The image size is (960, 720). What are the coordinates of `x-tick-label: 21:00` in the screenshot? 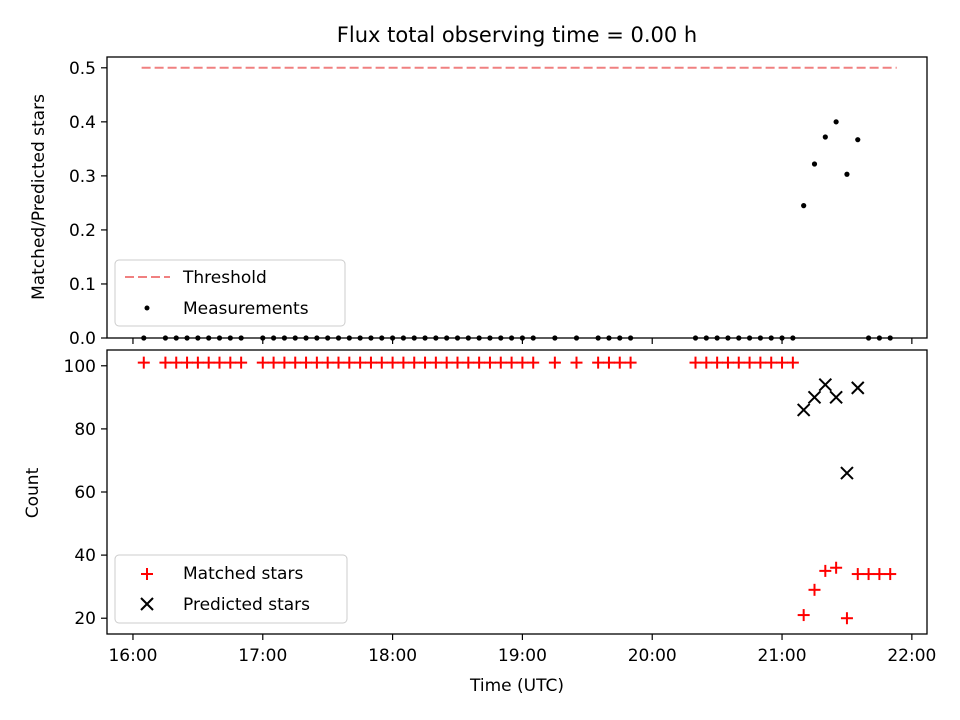 It's located at (782, 656).